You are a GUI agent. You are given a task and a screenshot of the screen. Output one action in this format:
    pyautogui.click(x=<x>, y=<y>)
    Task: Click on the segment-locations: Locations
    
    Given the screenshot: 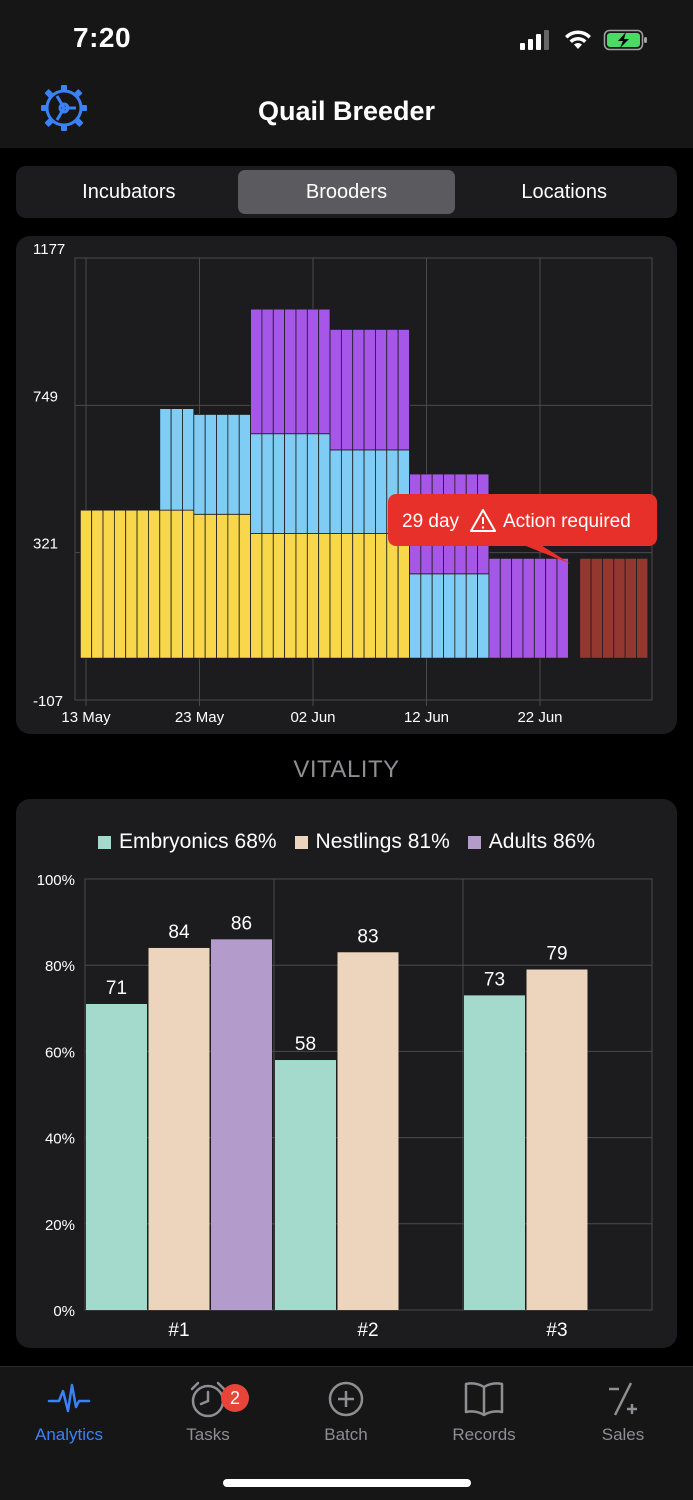 What is the action you would take?
    pyautogui.click(x=564, y=191)
    